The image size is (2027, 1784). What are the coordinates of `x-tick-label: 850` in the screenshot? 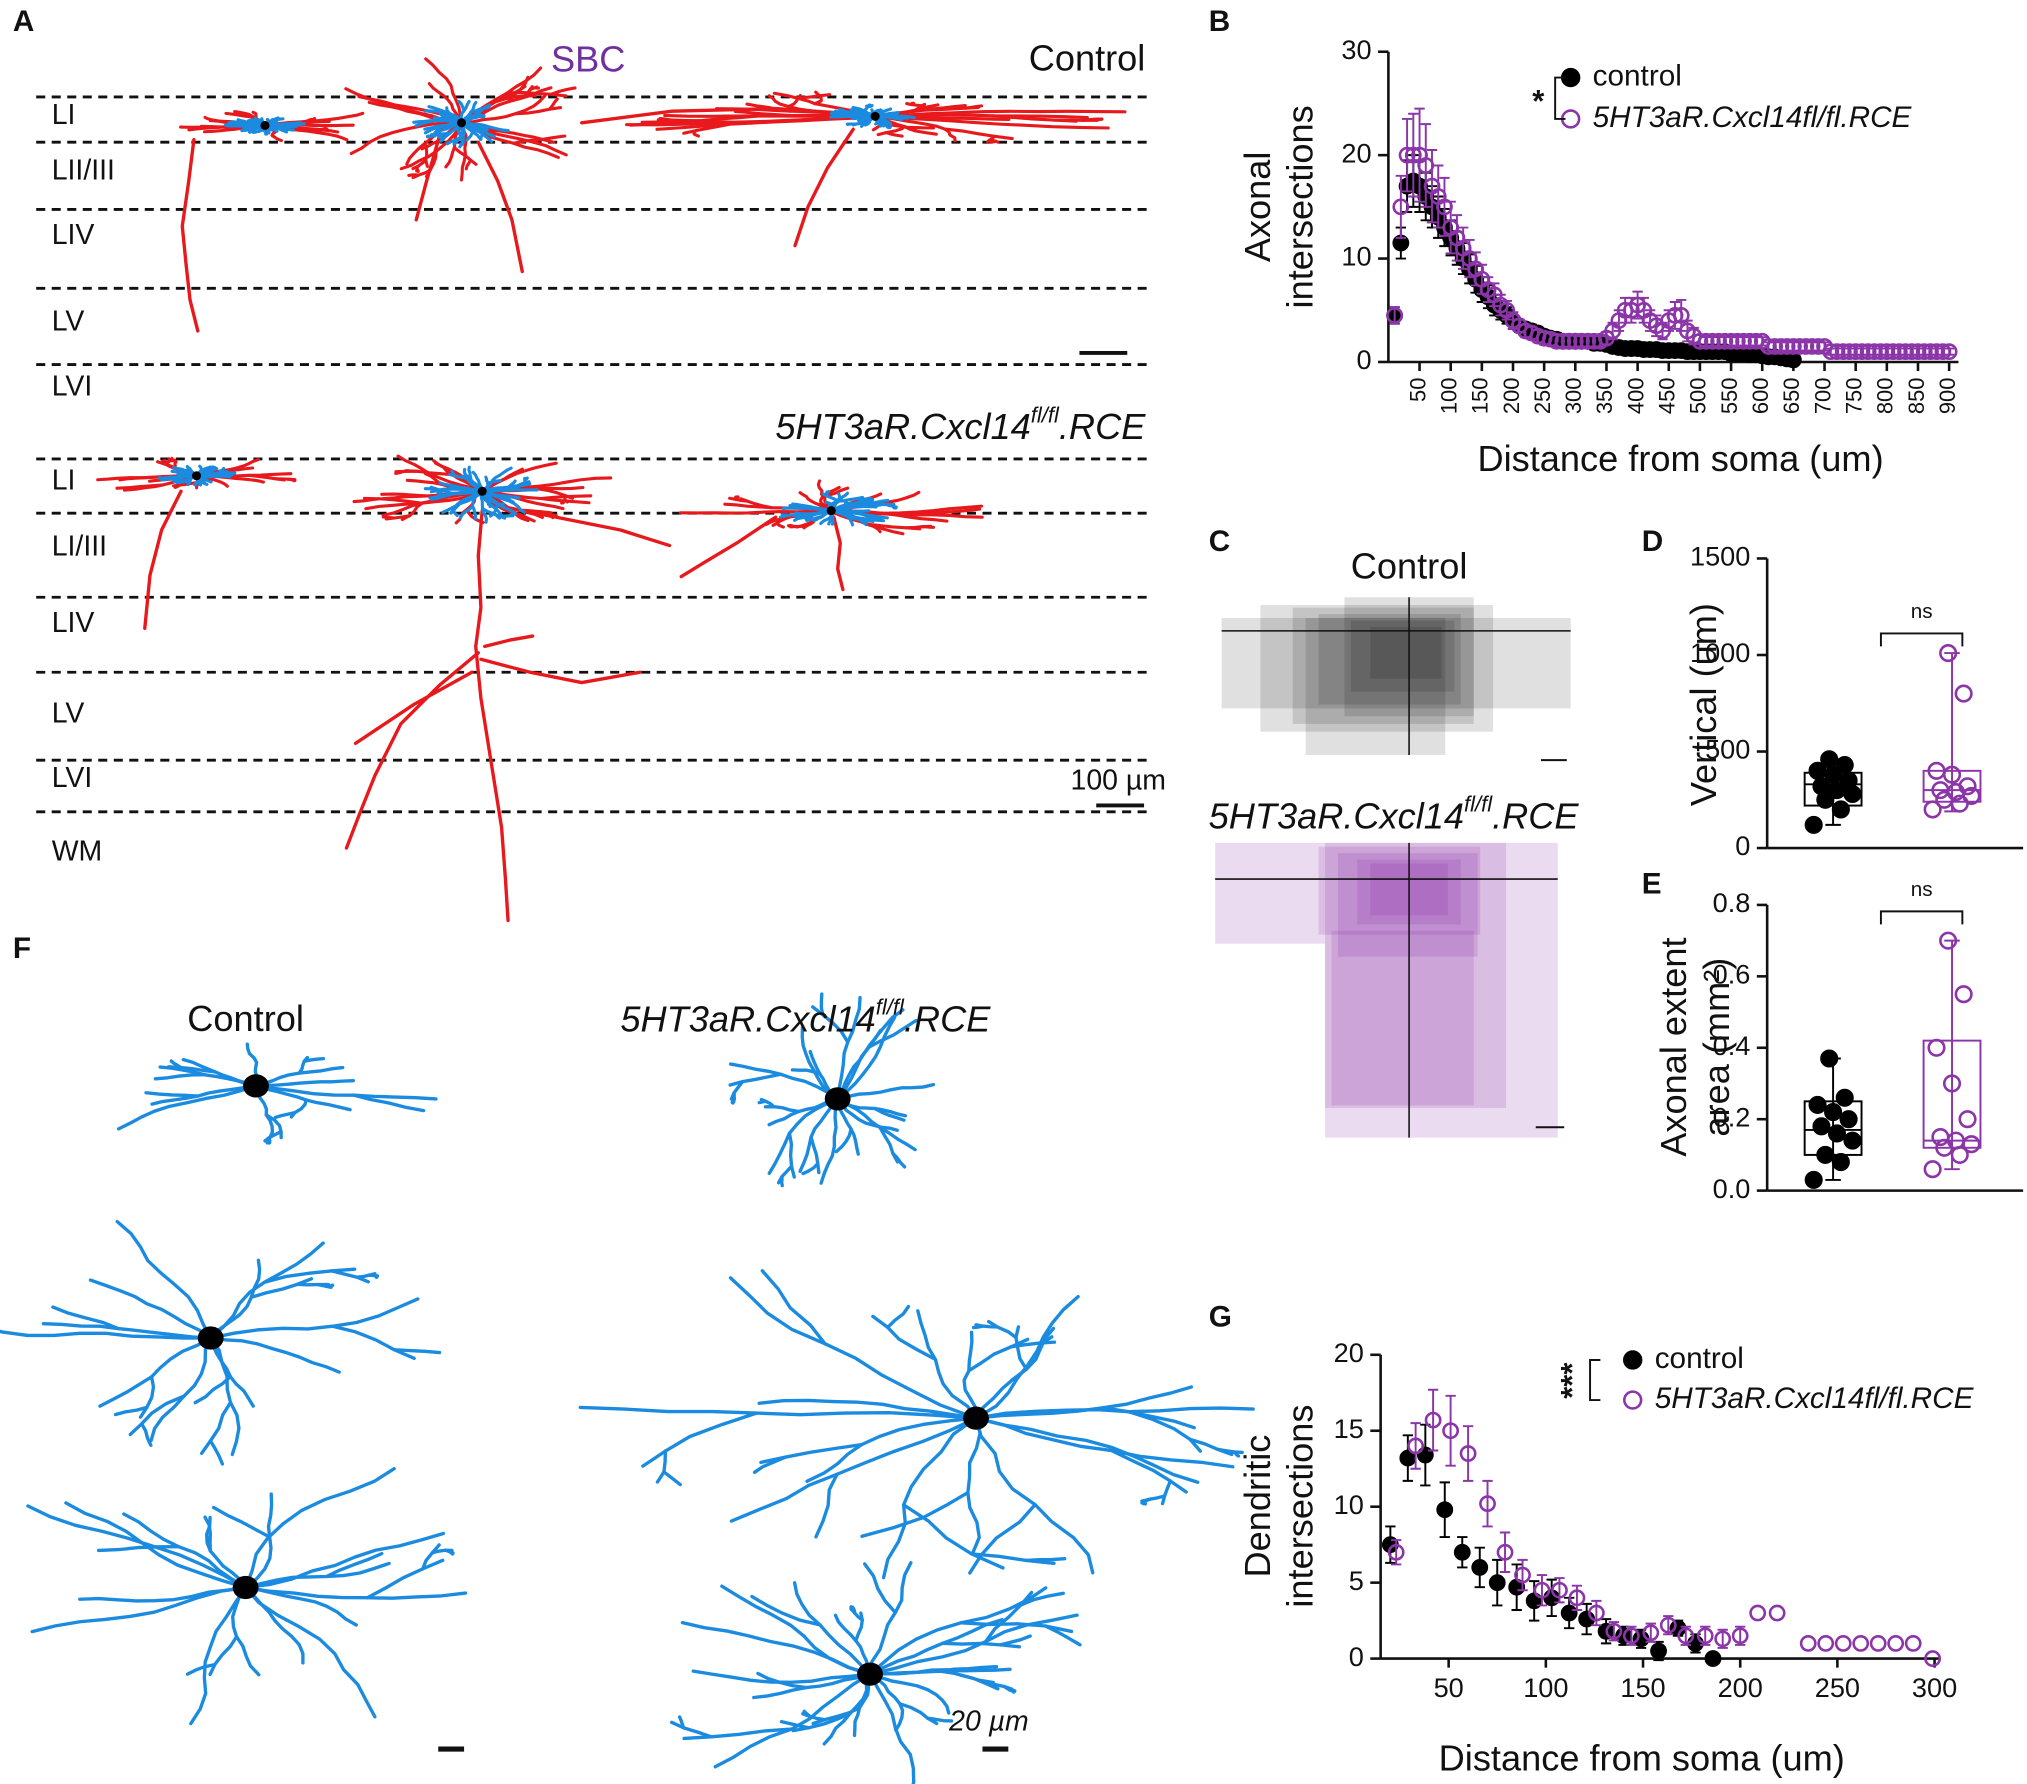 It's located at (1916, 395).